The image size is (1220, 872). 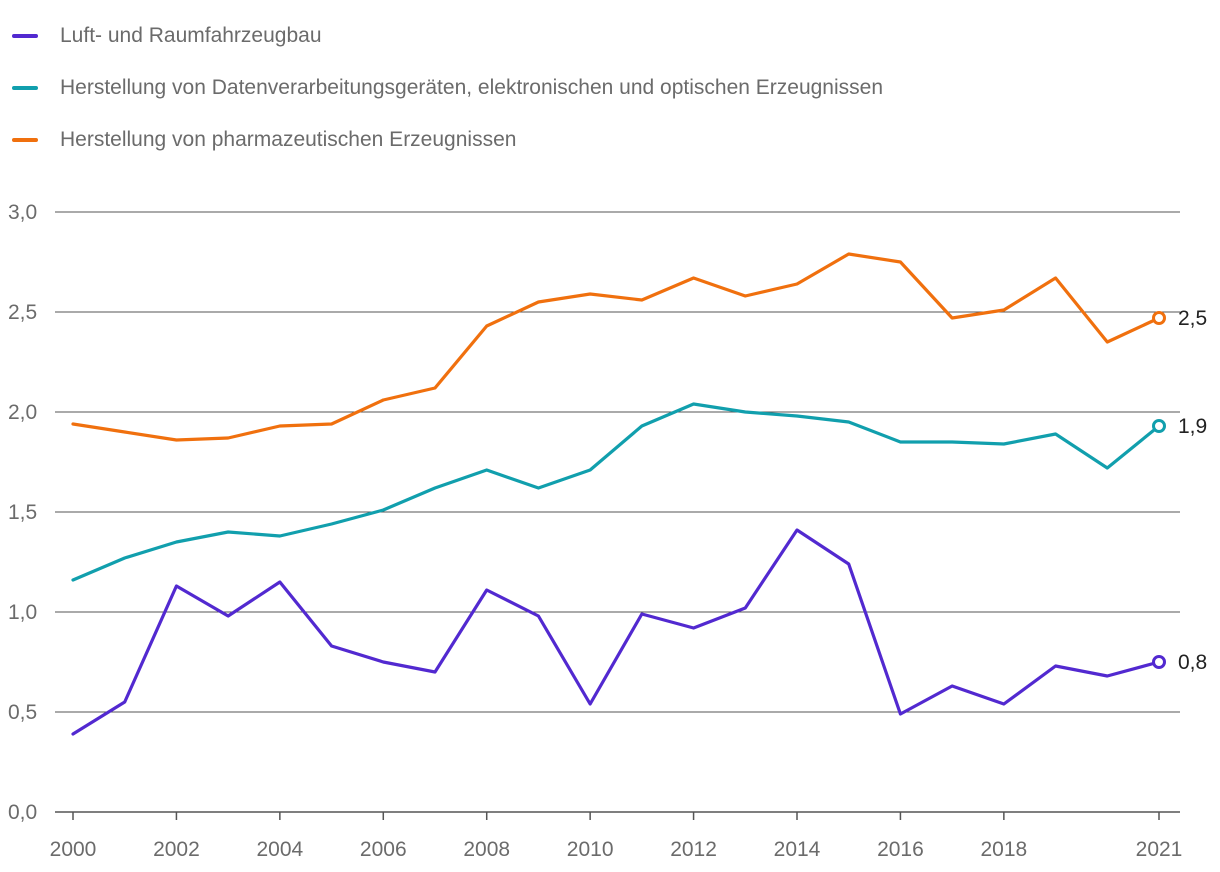 What do you see at coordinates (590, 849) in the screenshot?
I see `x-tick-label-5: 2010` at bounding box center [590, 849].